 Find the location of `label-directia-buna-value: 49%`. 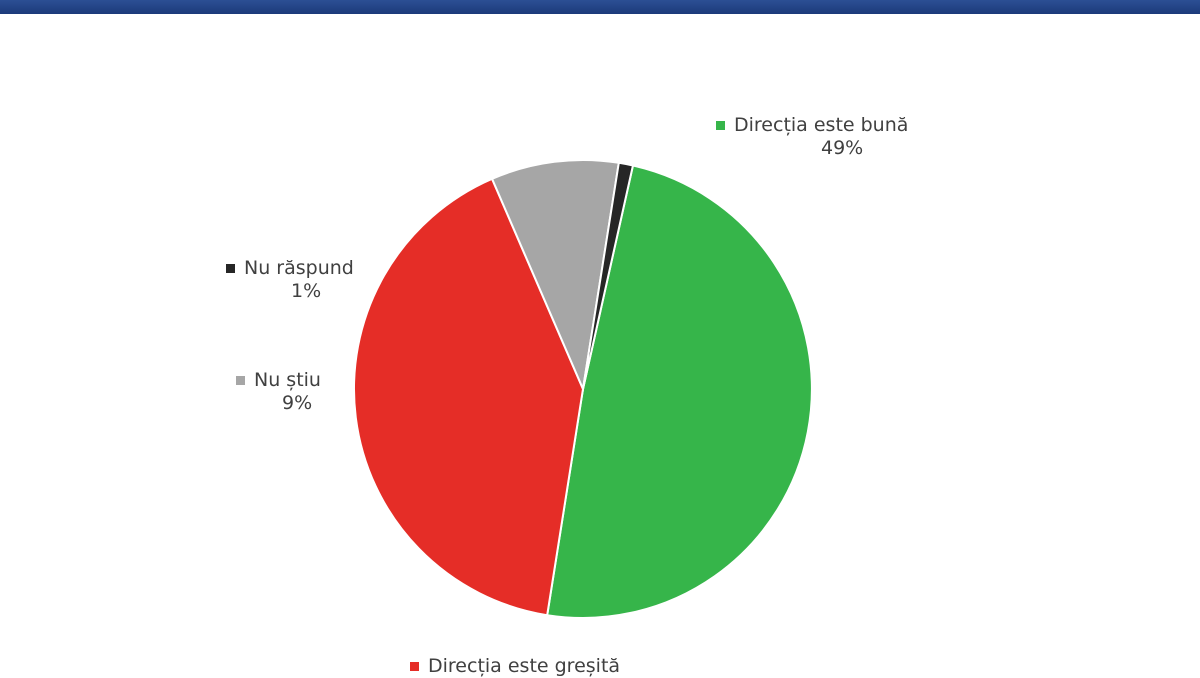

label-directia-buna-value: 49% is located at coordinates (842, 148).